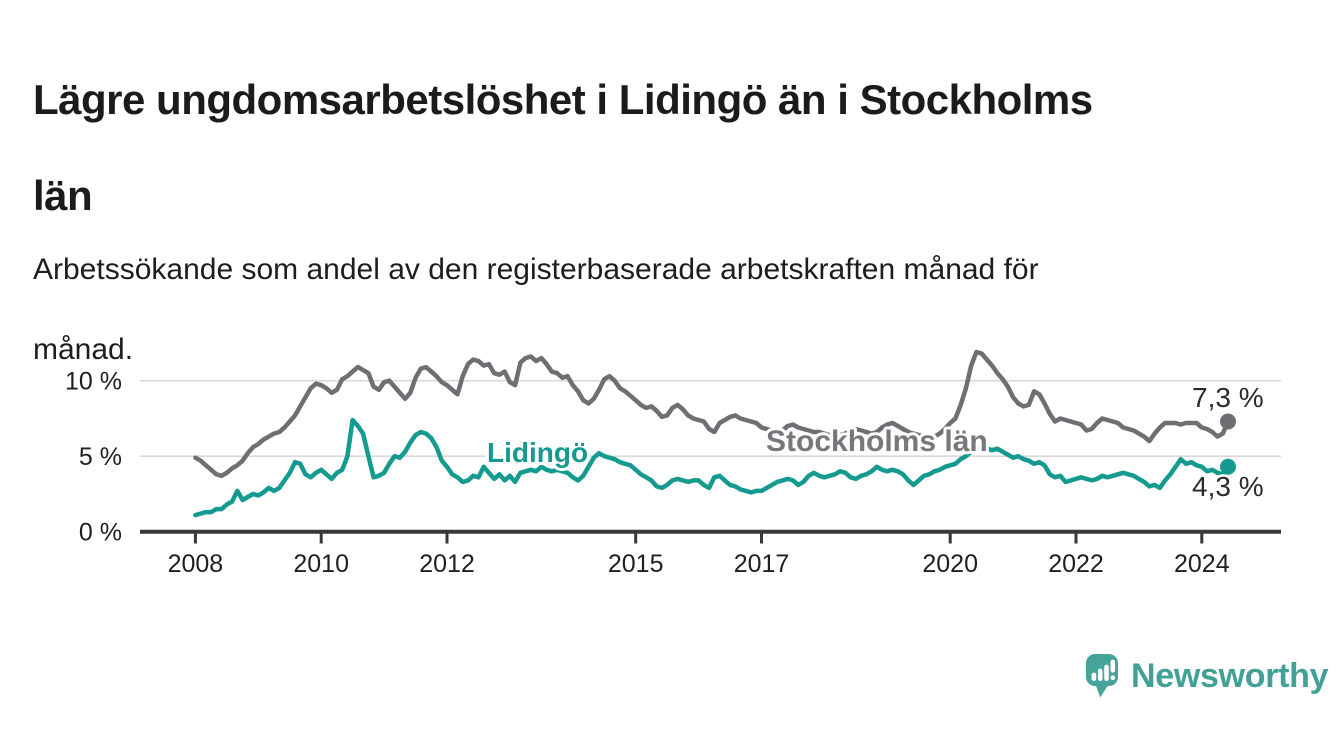 The width and height of the screenshot is (1340, 734). I want to click on newsworthy-logo: Newsworthy, so click(1207, 676).